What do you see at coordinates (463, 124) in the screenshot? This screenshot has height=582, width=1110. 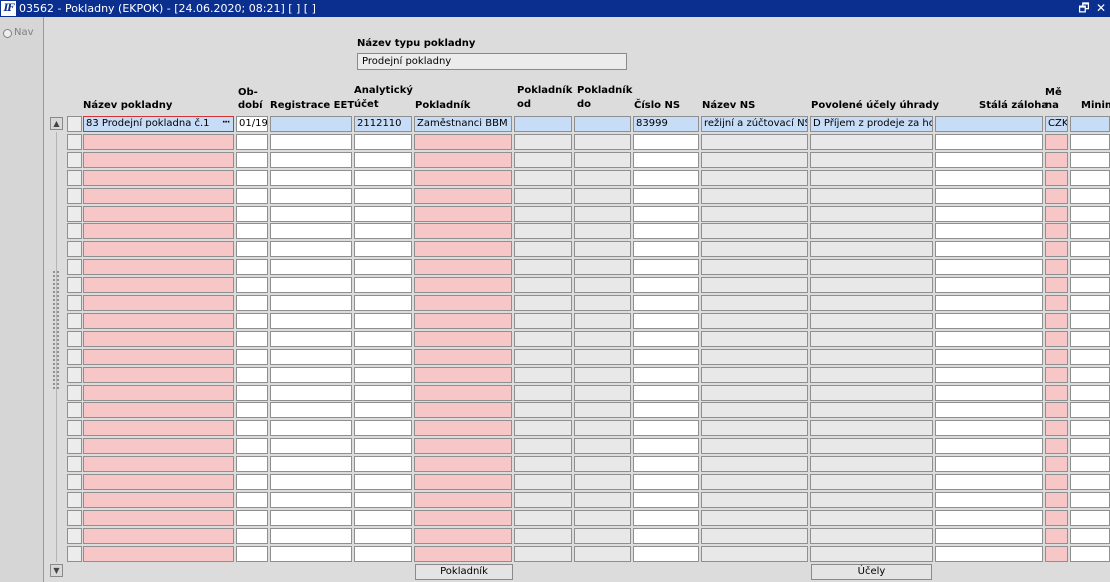 I see `row1-pokladnik-field: Zaměstnanci BBM` at bounding box center [463, 124].